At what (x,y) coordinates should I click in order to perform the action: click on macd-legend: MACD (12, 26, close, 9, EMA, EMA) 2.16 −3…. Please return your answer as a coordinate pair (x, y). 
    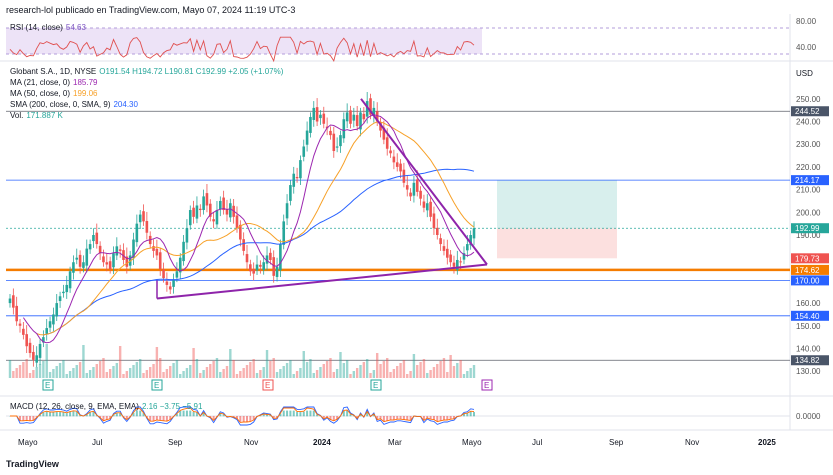
    Looking at the image, I should click on (106, 406).